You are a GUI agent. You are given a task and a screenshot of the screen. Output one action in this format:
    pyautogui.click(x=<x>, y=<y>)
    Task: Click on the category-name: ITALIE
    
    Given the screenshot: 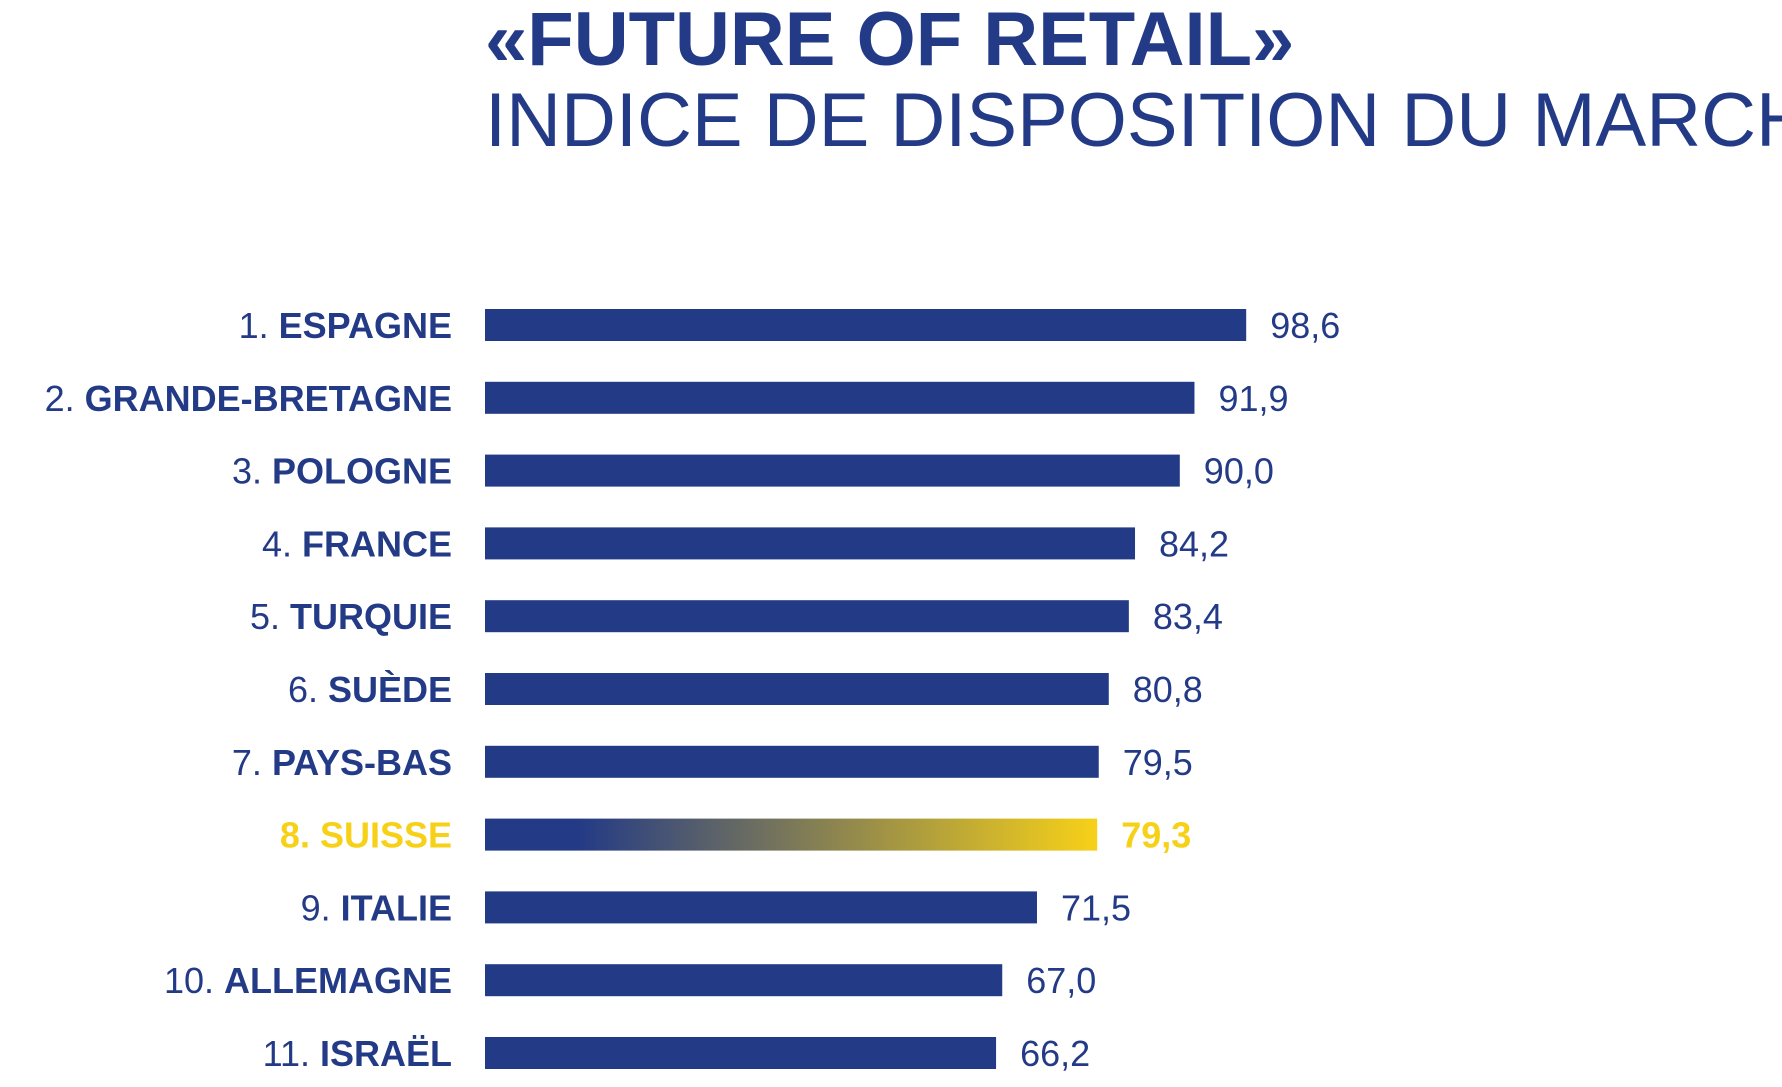 What is the action you would take?
    pyautogui.click(x=396, y=907)
    